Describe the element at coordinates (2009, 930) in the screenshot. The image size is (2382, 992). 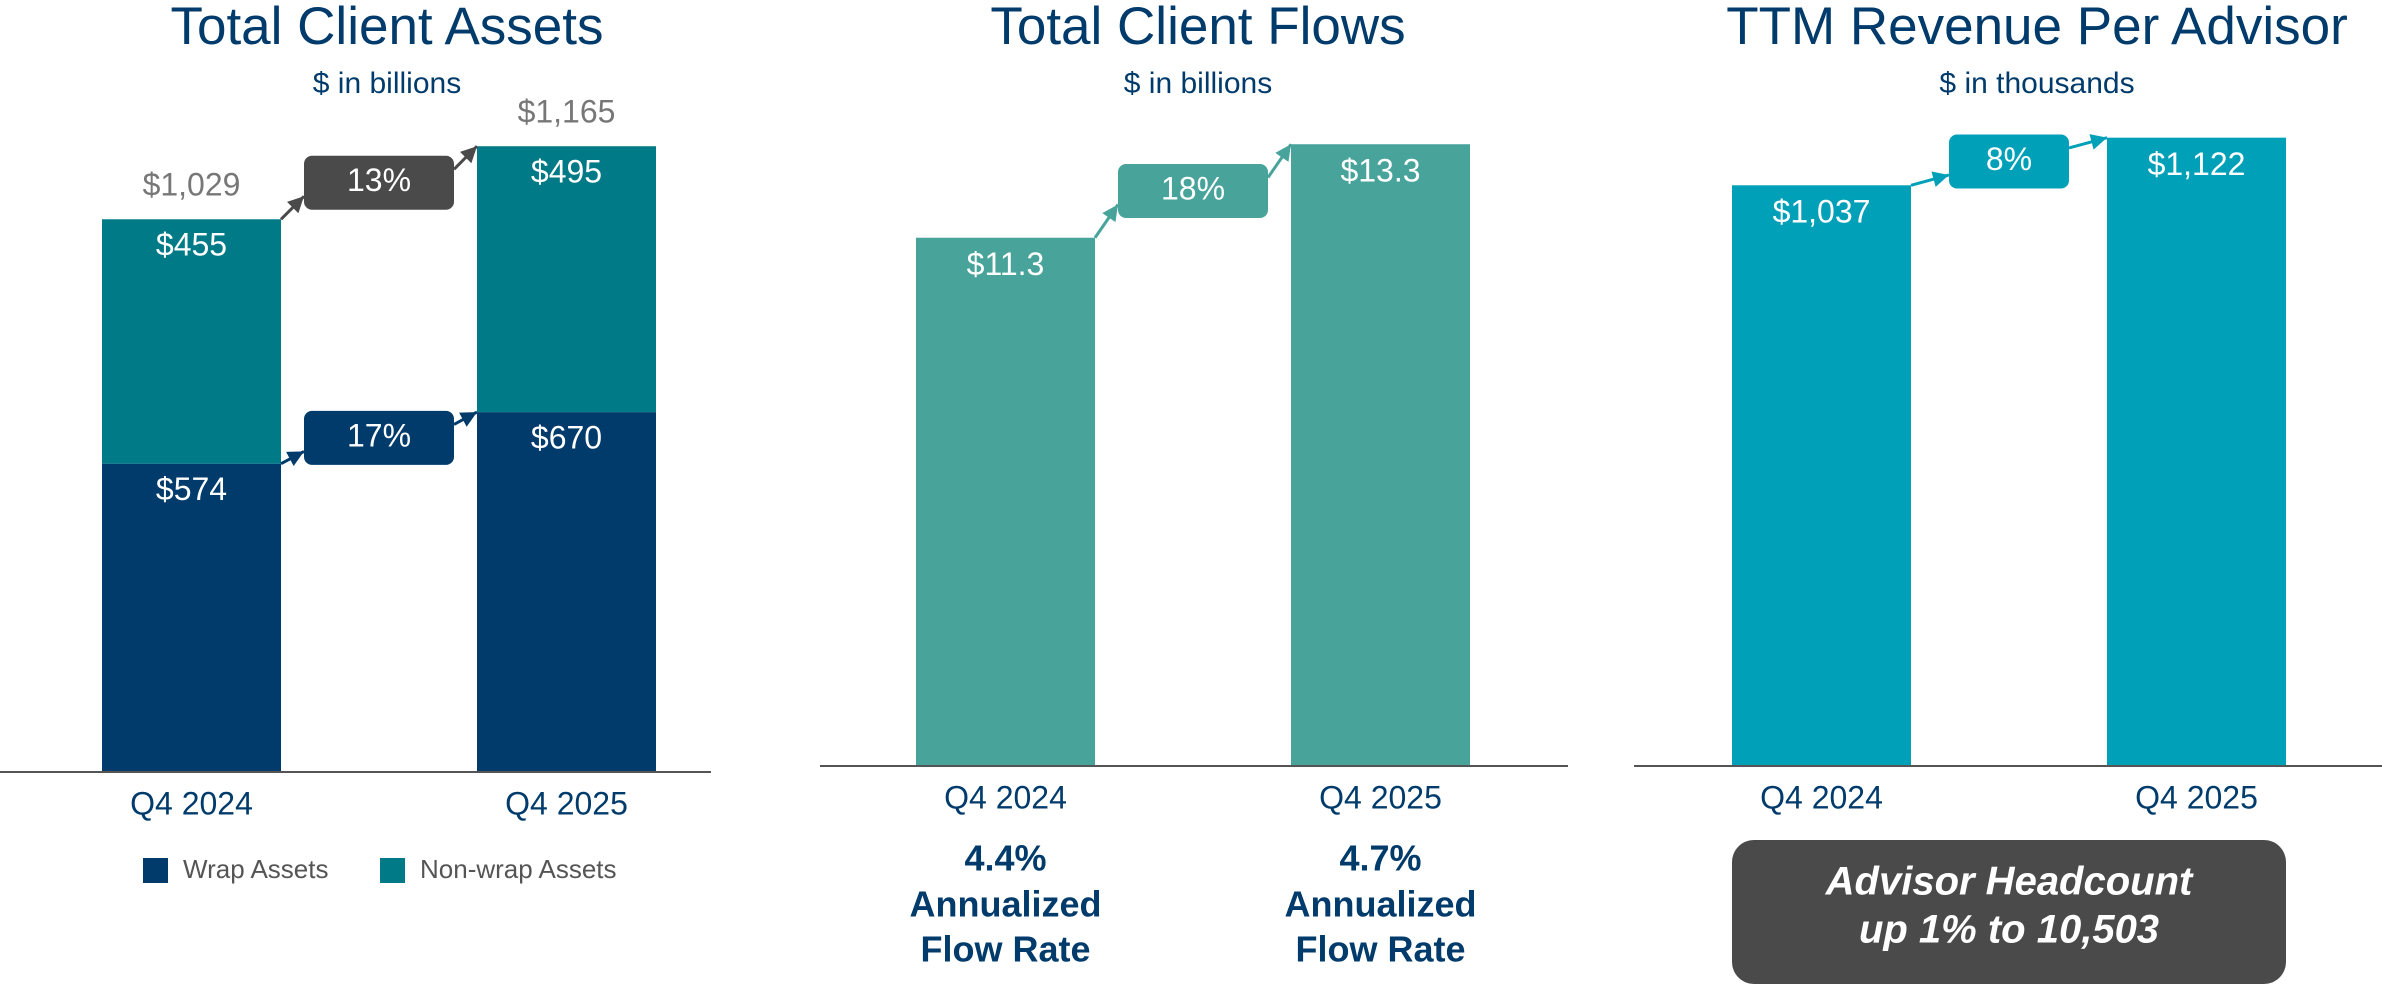
I see `callout-text: up 1% to 10,503` at that location.